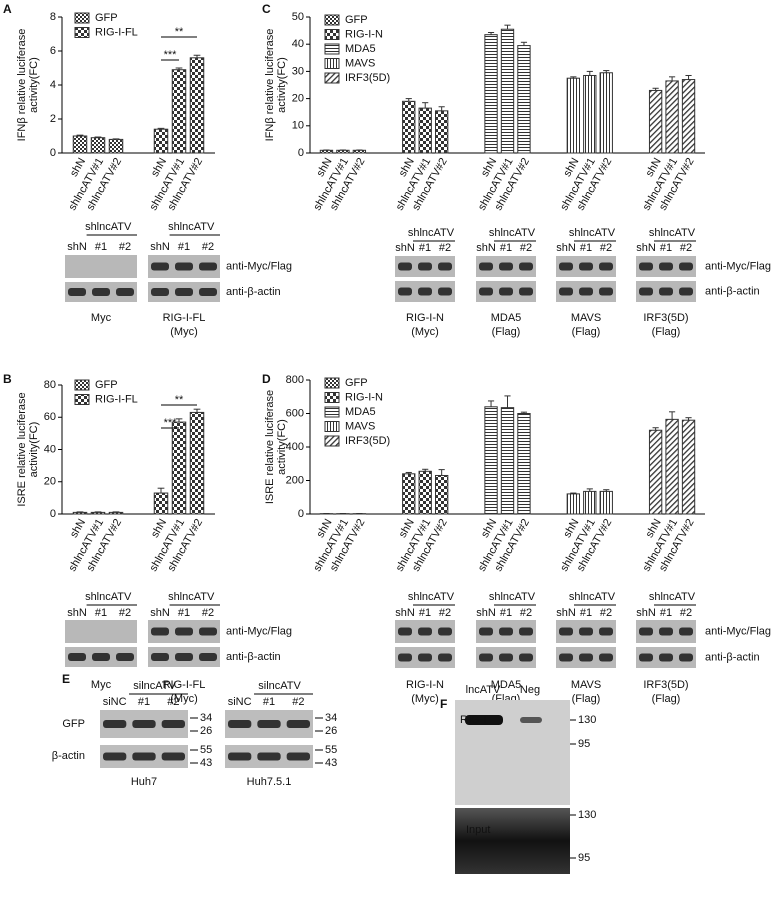 Image resolution: width=779 pixels, height=902 pixels. What do you see at coordinates (360, 49) in the screenshot?
I see `legend-label: MDA5` at bounding box center [360, 49].